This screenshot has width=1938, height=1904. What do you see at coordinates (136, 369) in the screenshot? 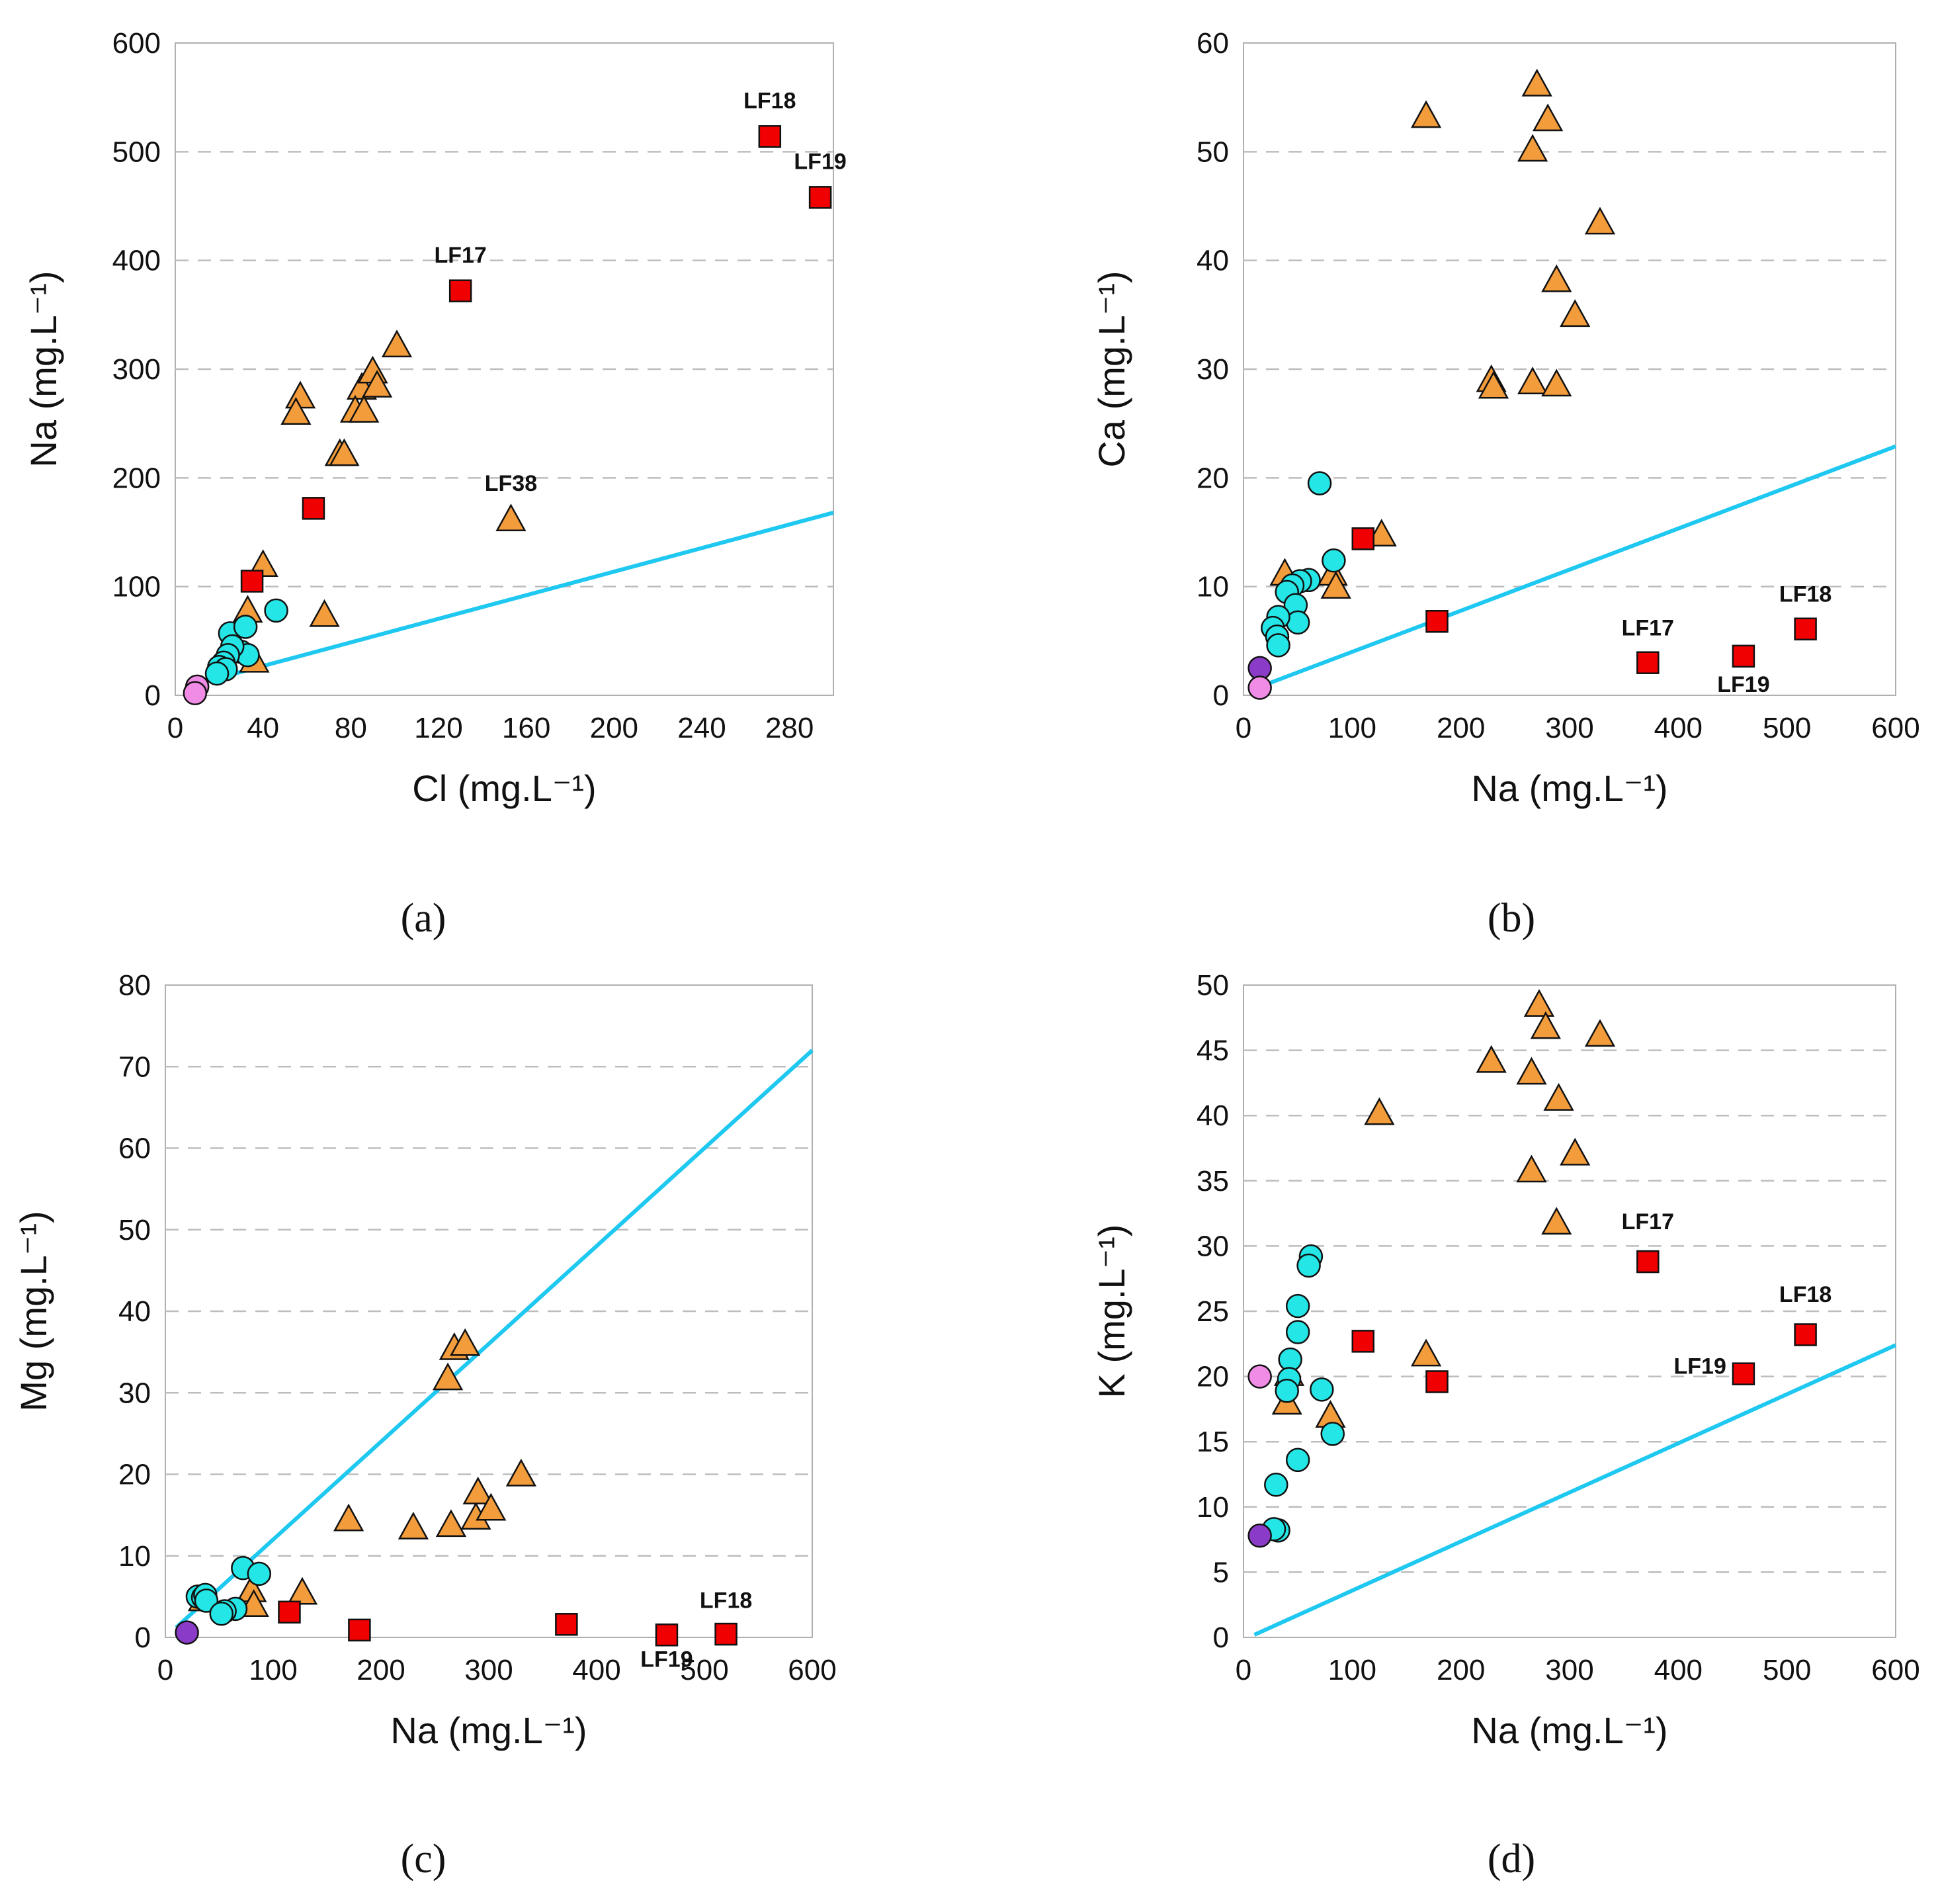
I see `y-tick-label: 300` at bounding box center [136, 369].